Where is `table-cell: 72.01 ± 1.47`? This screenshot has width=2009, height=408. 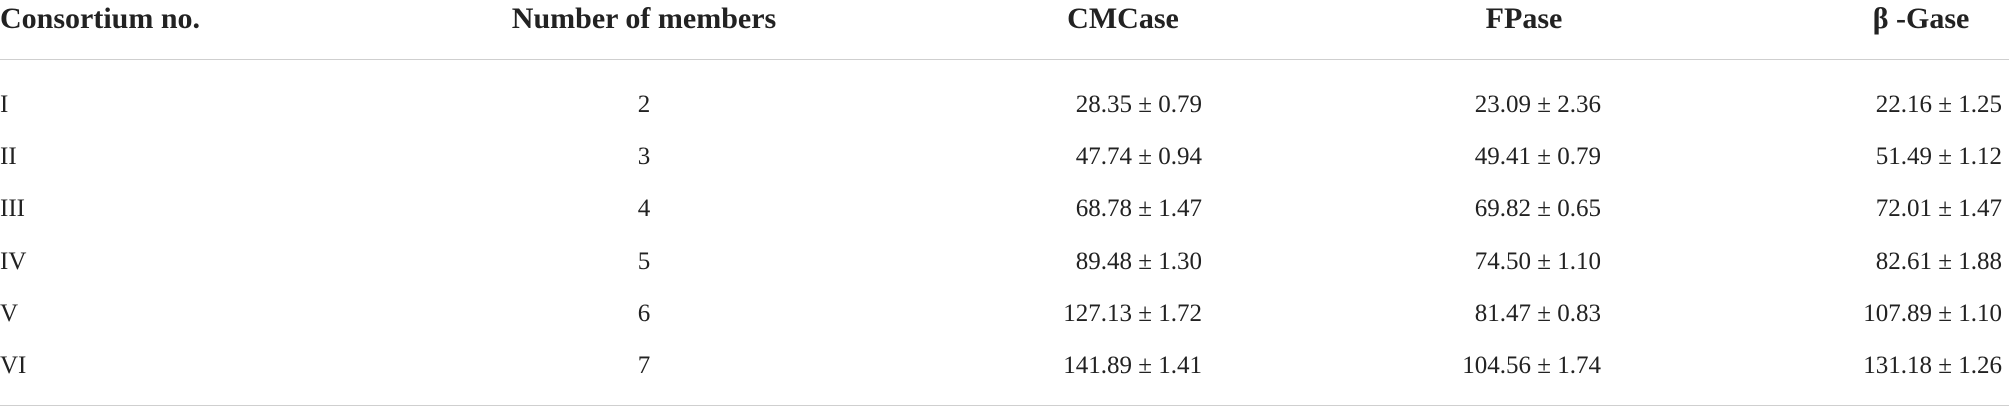
table-cell: 72.01 ± 1.47 is located at coordinates (1938, 209).